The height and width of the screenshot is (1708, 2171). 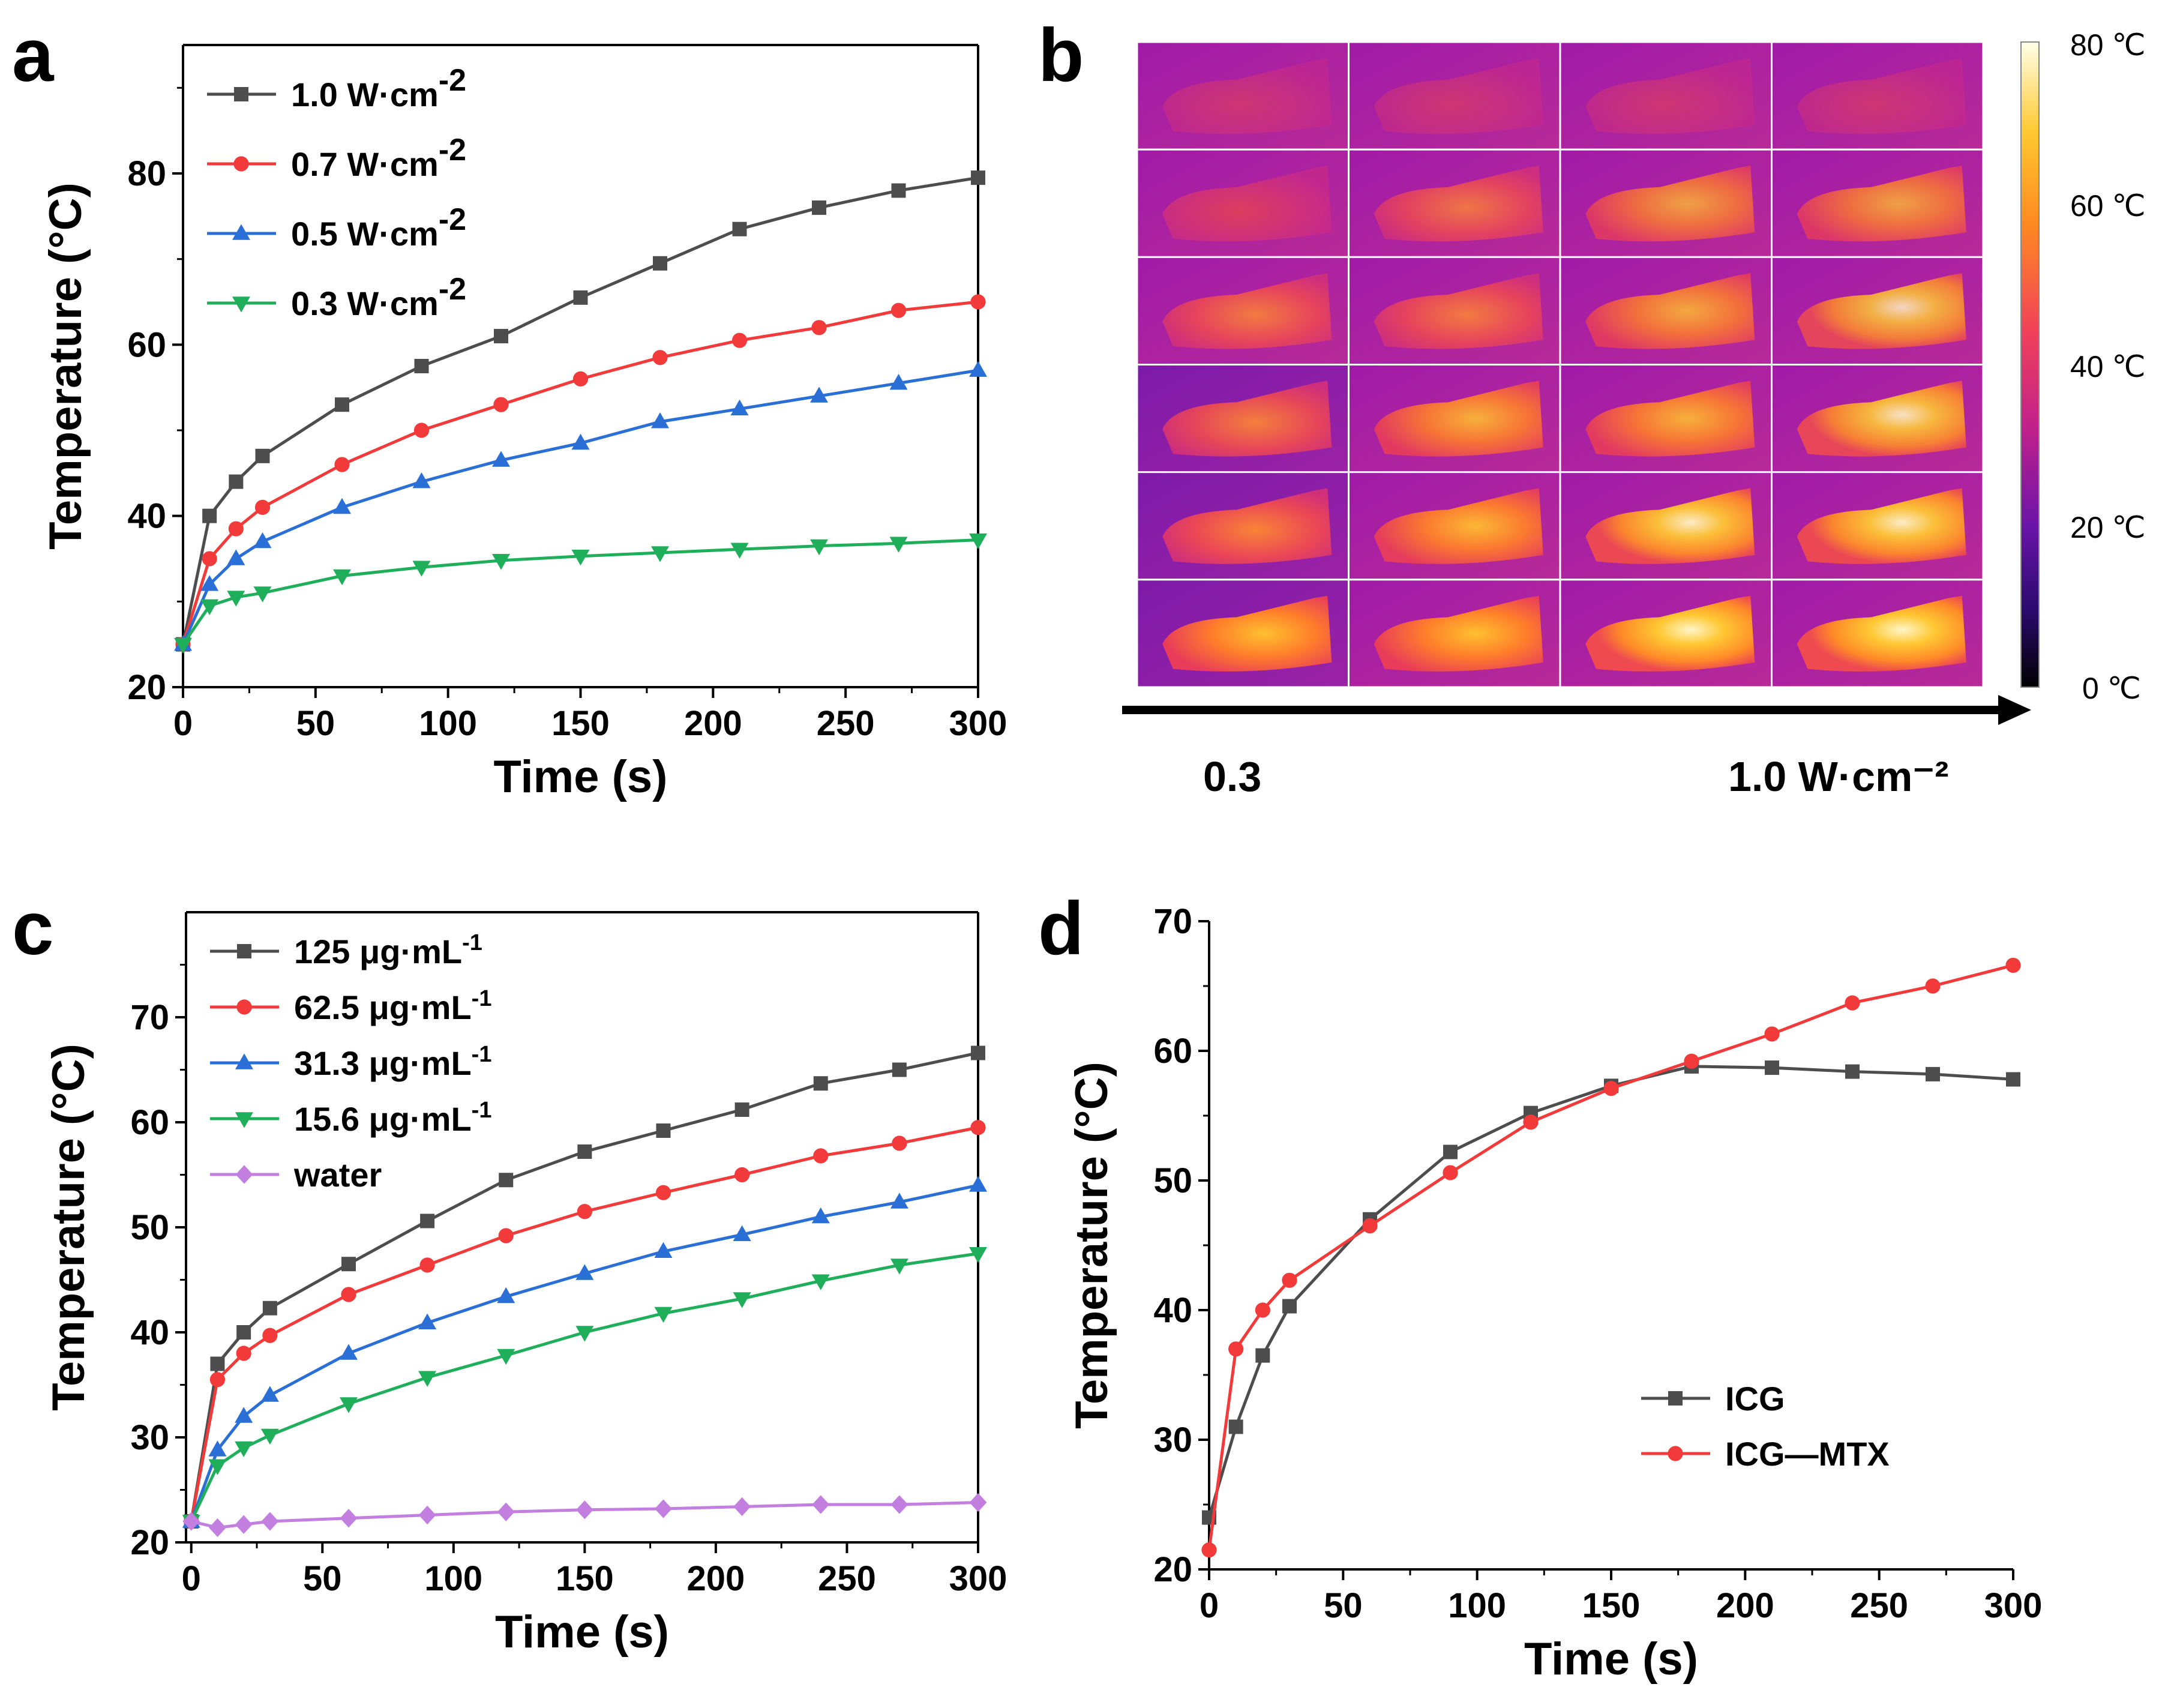 What do you see at coordinates (33, 928) in the screenshot?
I see `panel-label-c: c` at bounding box center [33, 928].